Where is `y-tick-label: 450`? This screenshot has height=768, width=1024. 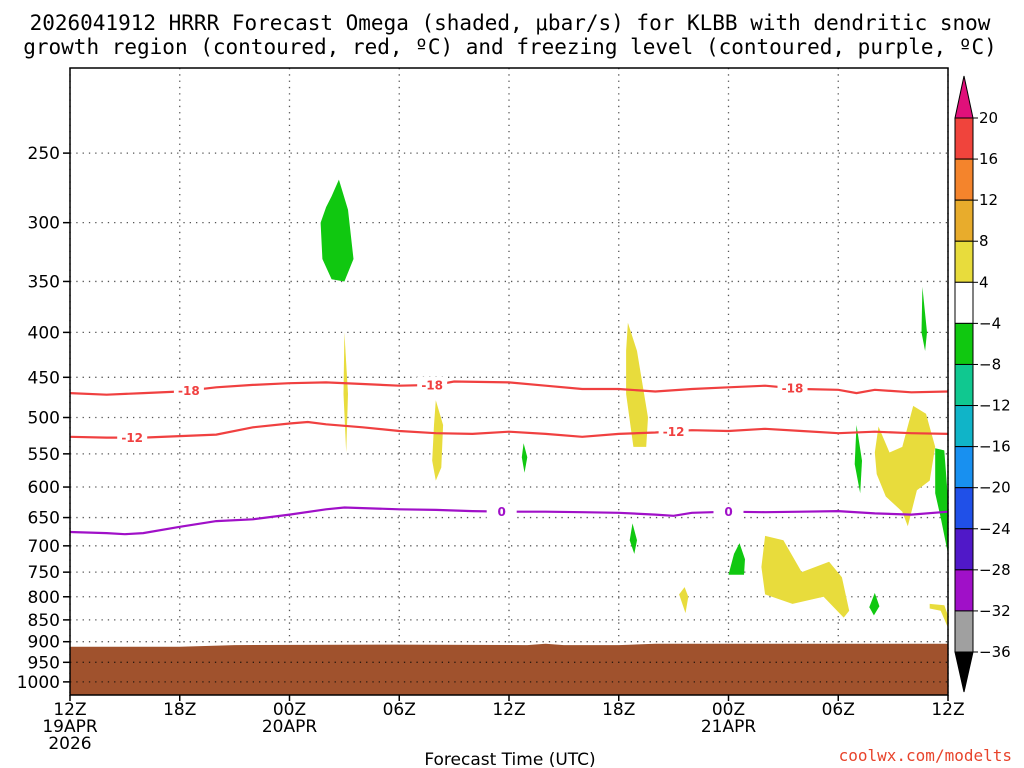 y-tick-label: 450 is located at coordinates (44, 378).